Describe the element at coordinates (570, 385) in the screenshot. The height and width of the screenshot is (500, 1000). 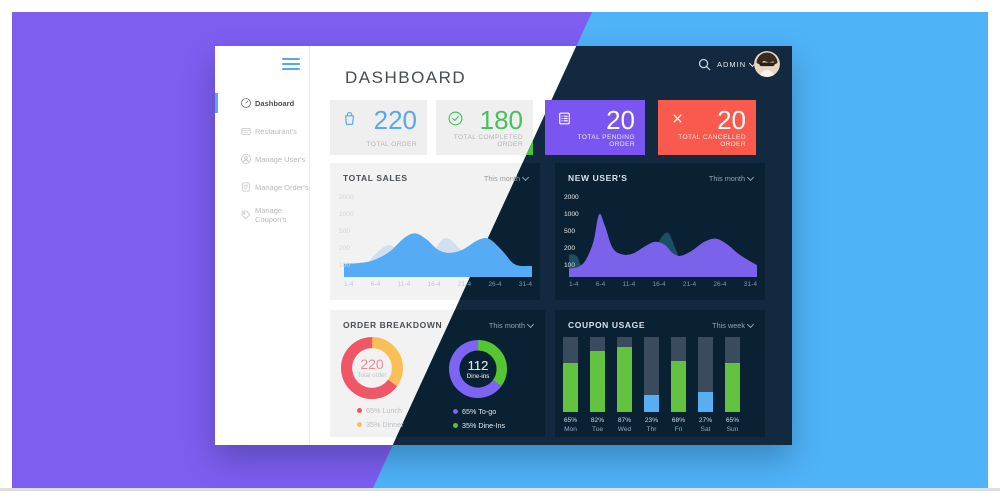
I see `coupon-bar: 65% Mon` at that location.